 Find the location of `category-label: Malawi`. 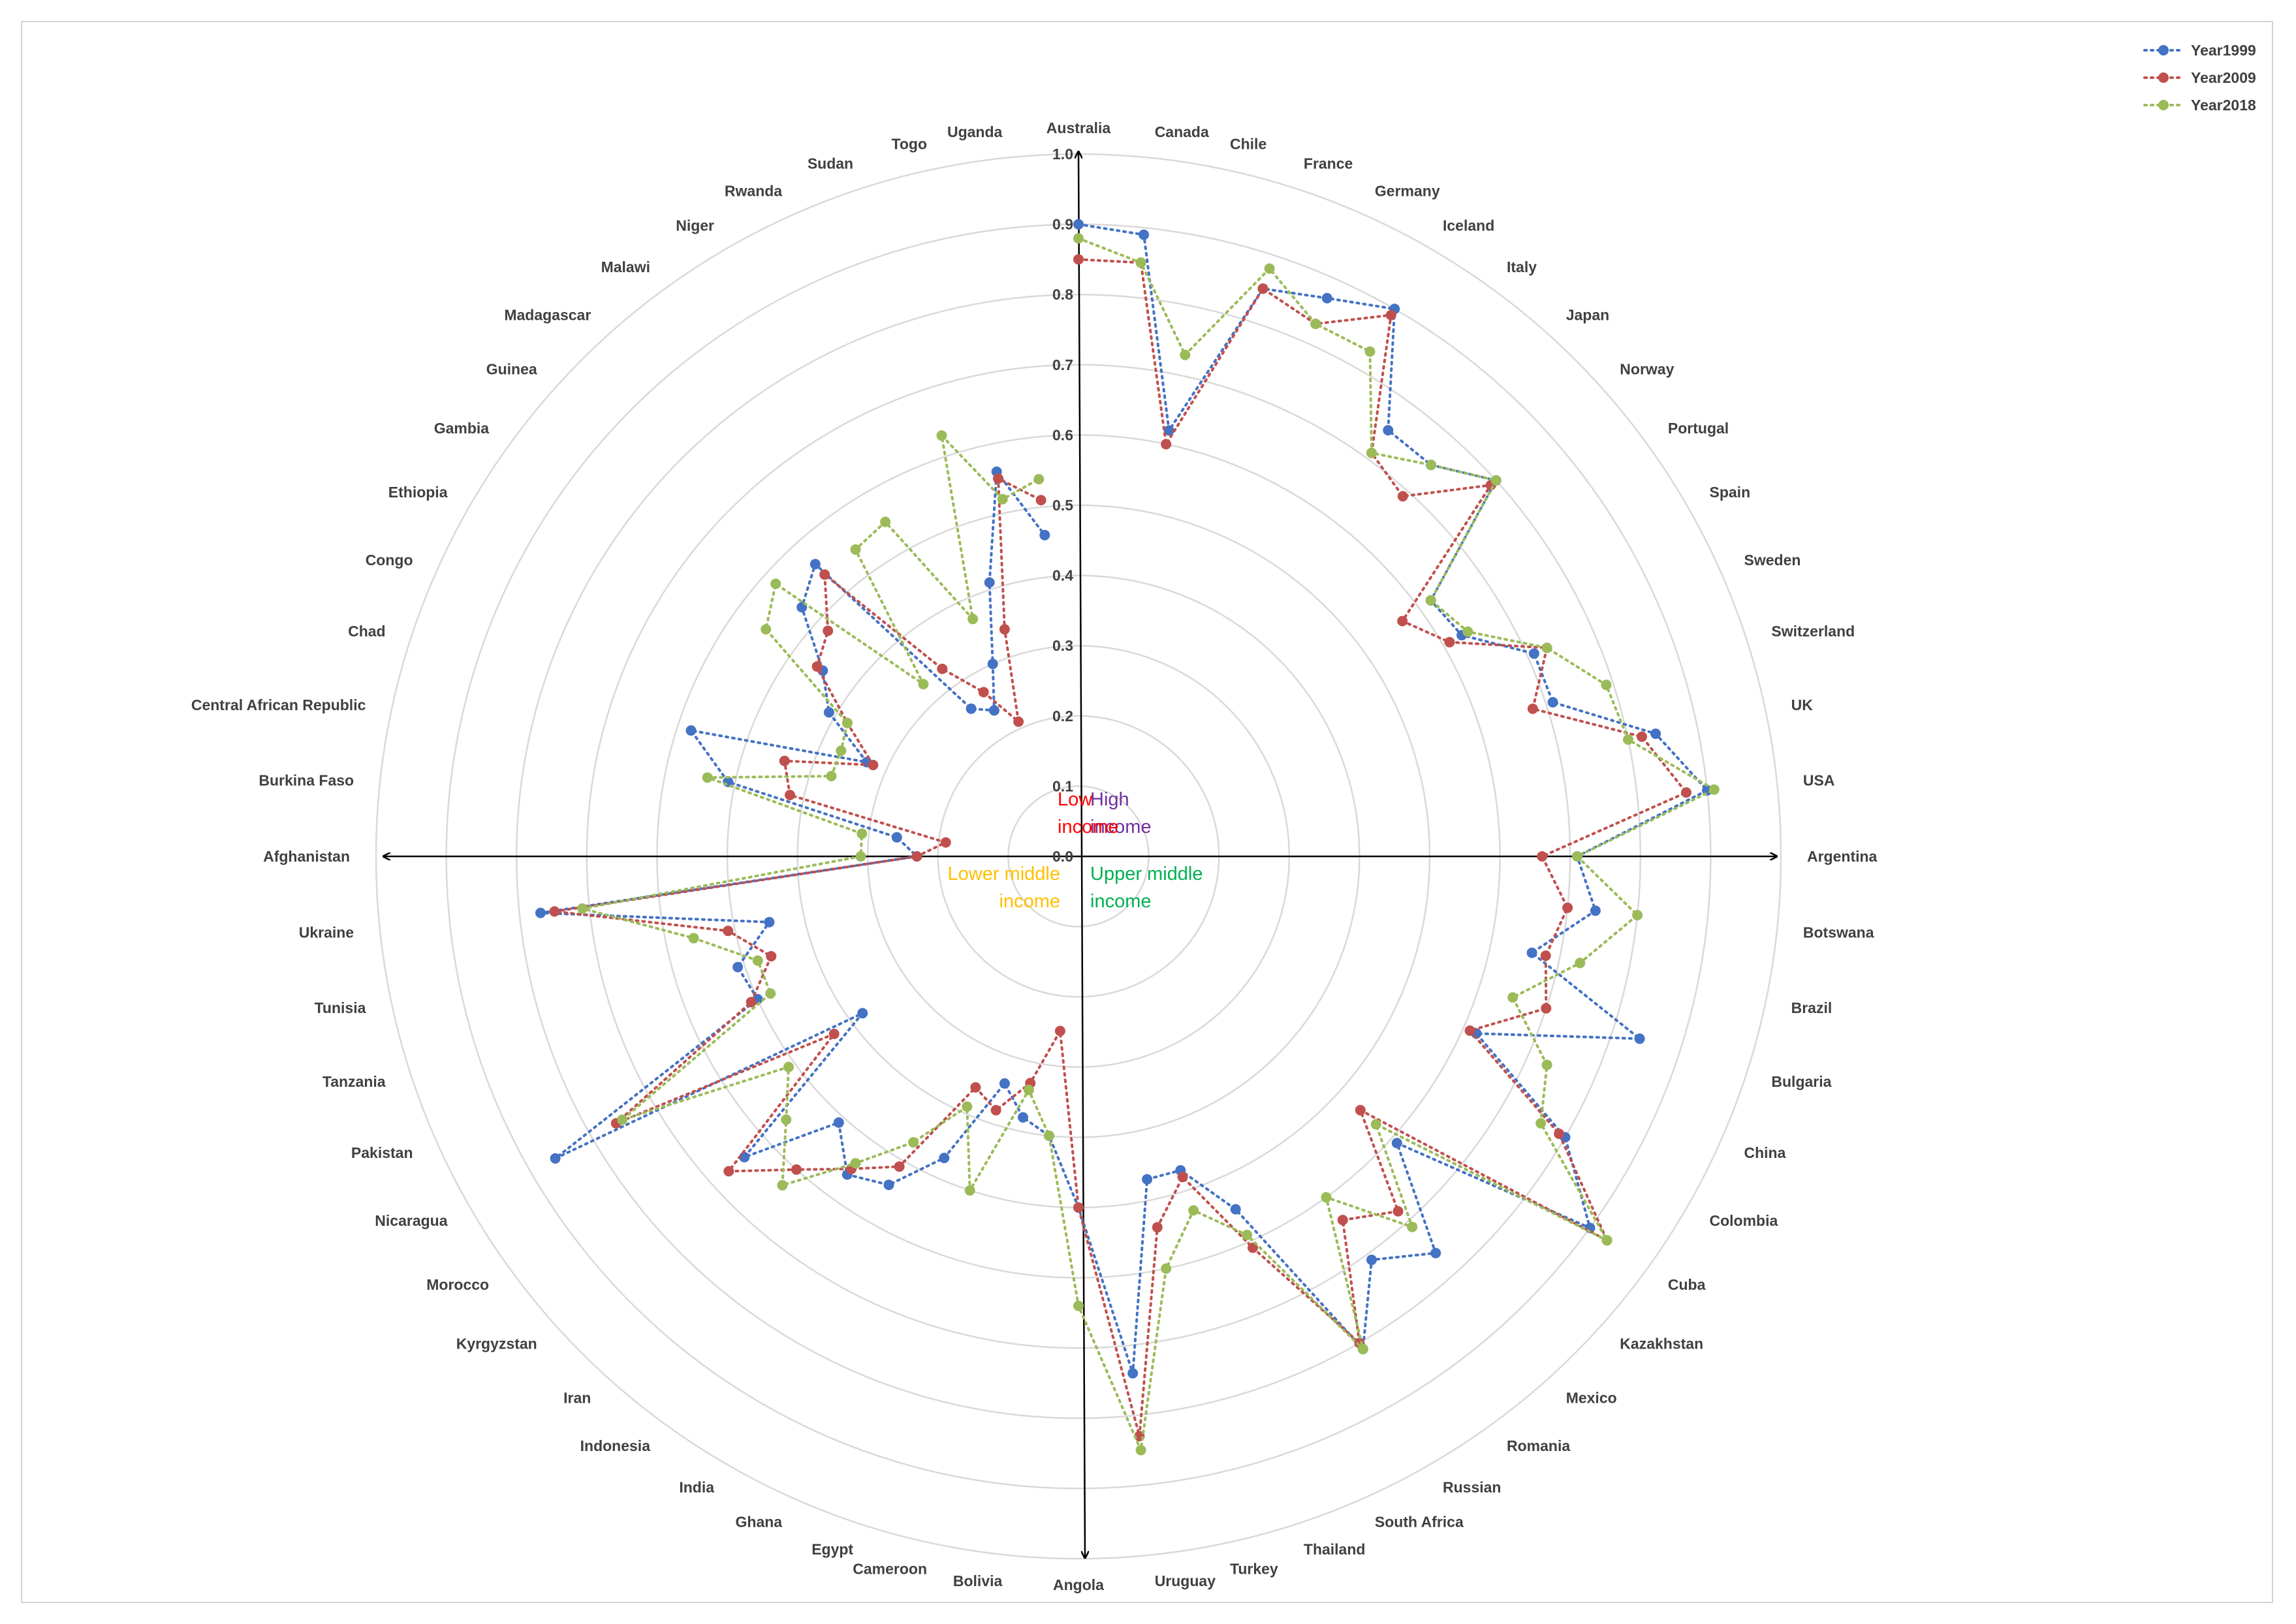

category-label: Malawi is located at coordinates (625, 266).